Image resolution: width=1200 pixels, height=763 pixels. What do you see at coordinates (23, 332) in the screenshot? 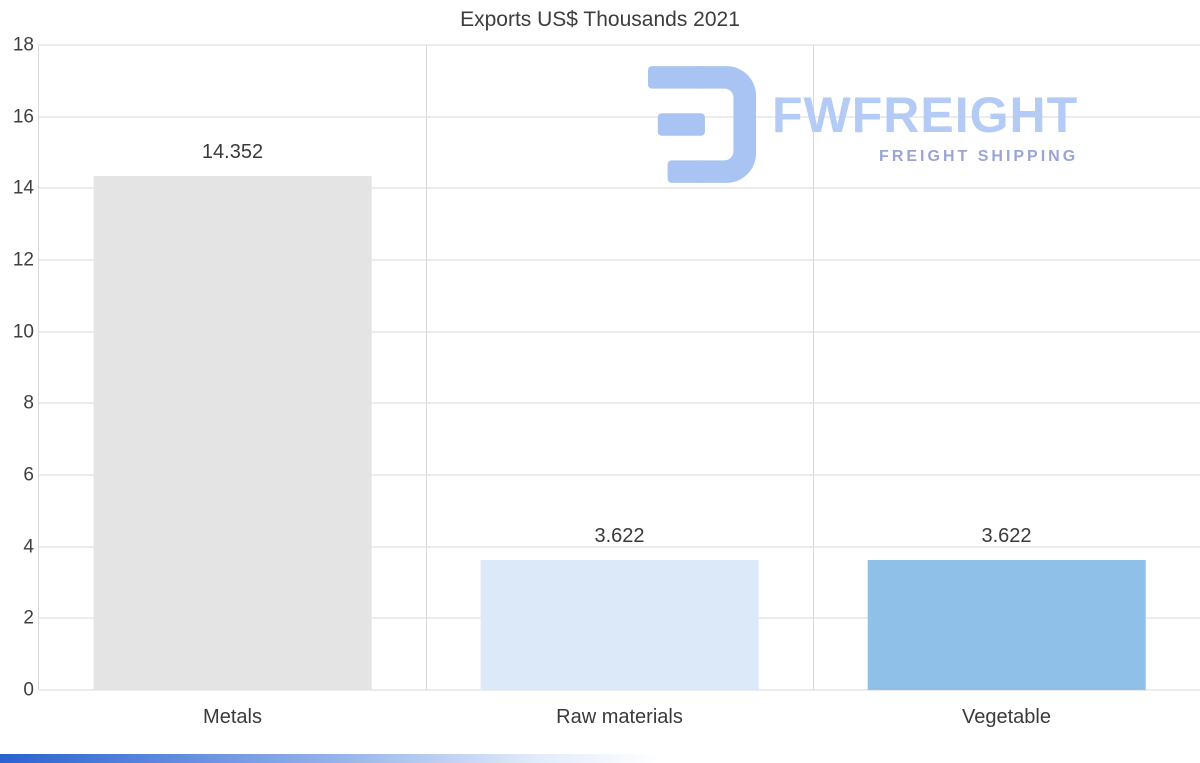
I see `y-axis-tick-label: 10` at bounding box center [23, 332].